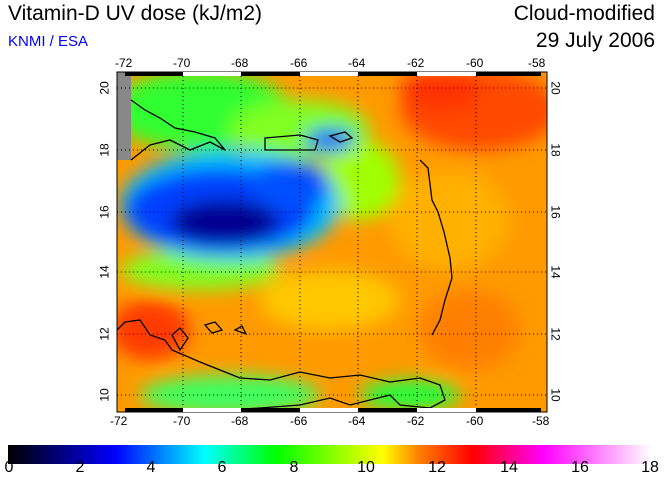  What do you see at coordinates (299, 63) in the screenshot?
I see `lon-tick-top: -66` at bounding box center [299, 63].